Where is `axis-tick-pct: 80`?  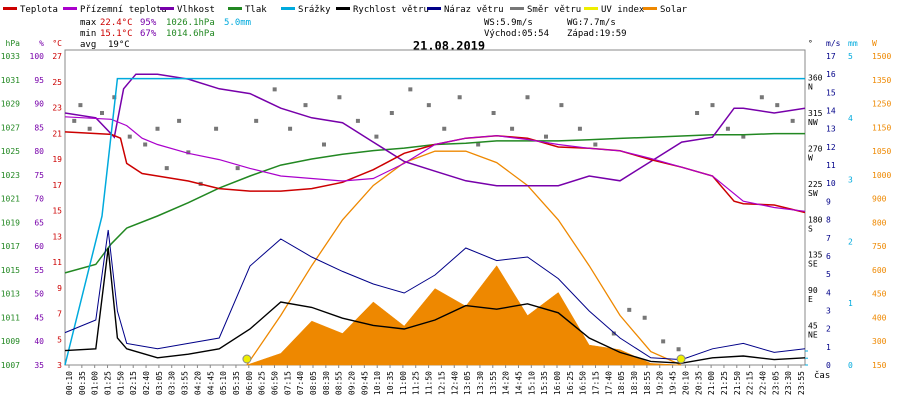 axis-tick-pct: 80 is located at coordinates (39, 151).